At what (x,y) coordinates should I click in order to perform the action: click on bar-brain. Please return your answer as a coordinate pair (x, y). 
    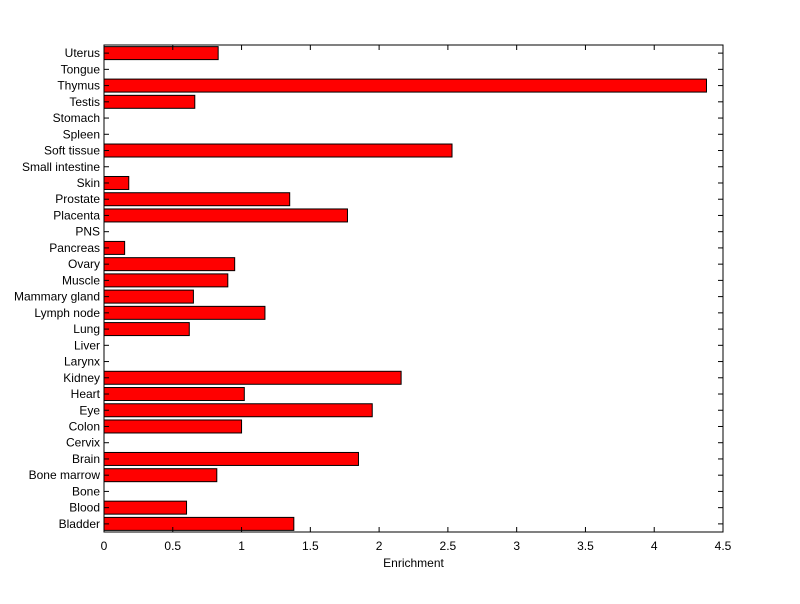
    Looking at the image, I should click on (231, 458).